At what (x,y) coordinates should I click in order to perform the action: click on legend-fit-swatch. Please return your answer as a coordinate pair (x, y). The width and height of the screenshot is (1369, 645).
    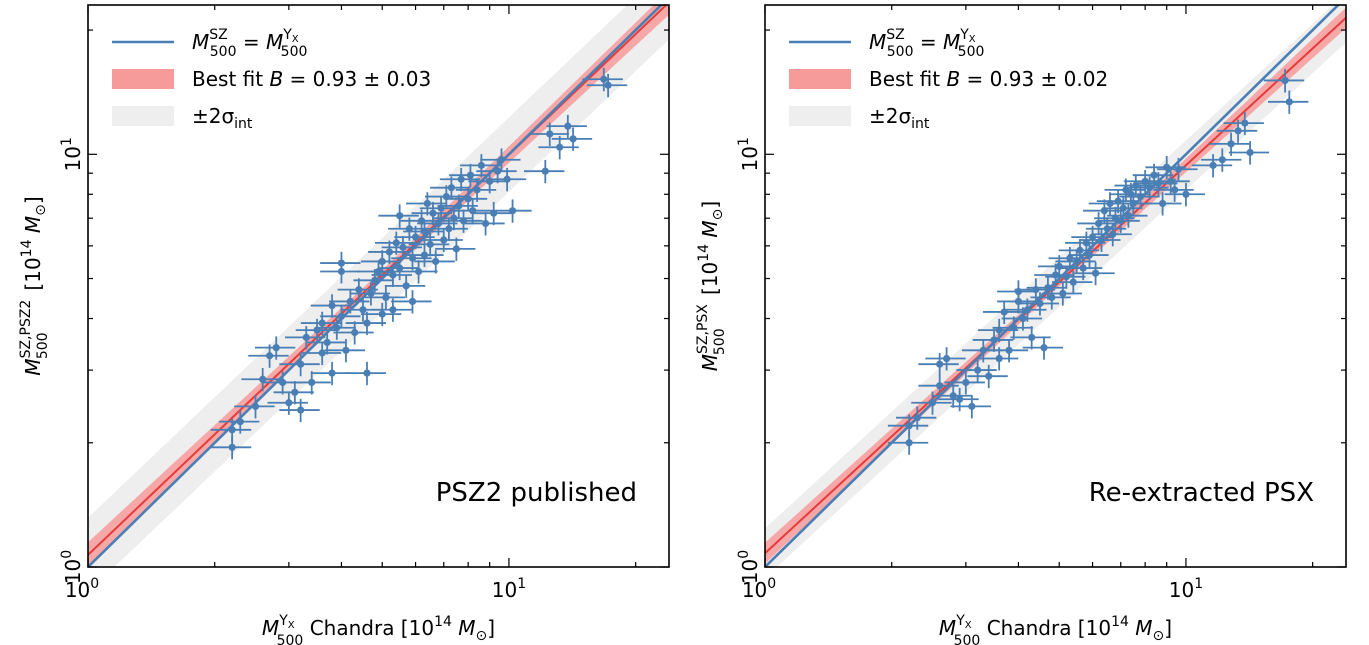
    Looking at the image, I should click on (143, 79).